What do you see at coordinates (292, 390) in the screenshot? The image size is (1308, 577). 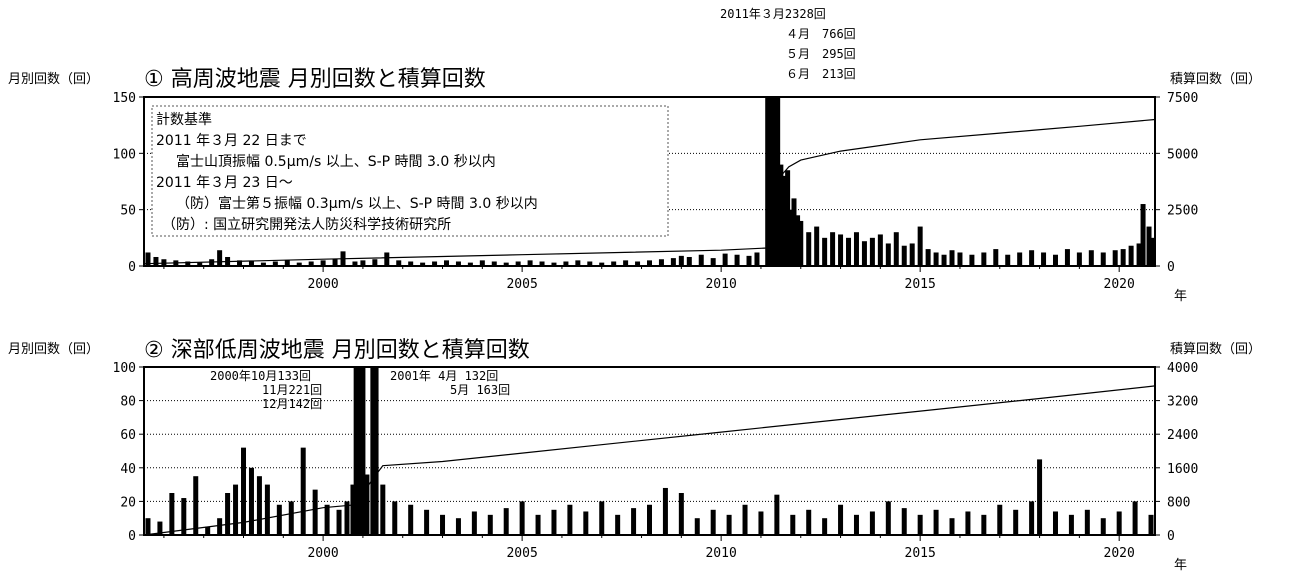 I see `chart2-annotation-nov2000: 11月221回` at bounding box center [292, 390].